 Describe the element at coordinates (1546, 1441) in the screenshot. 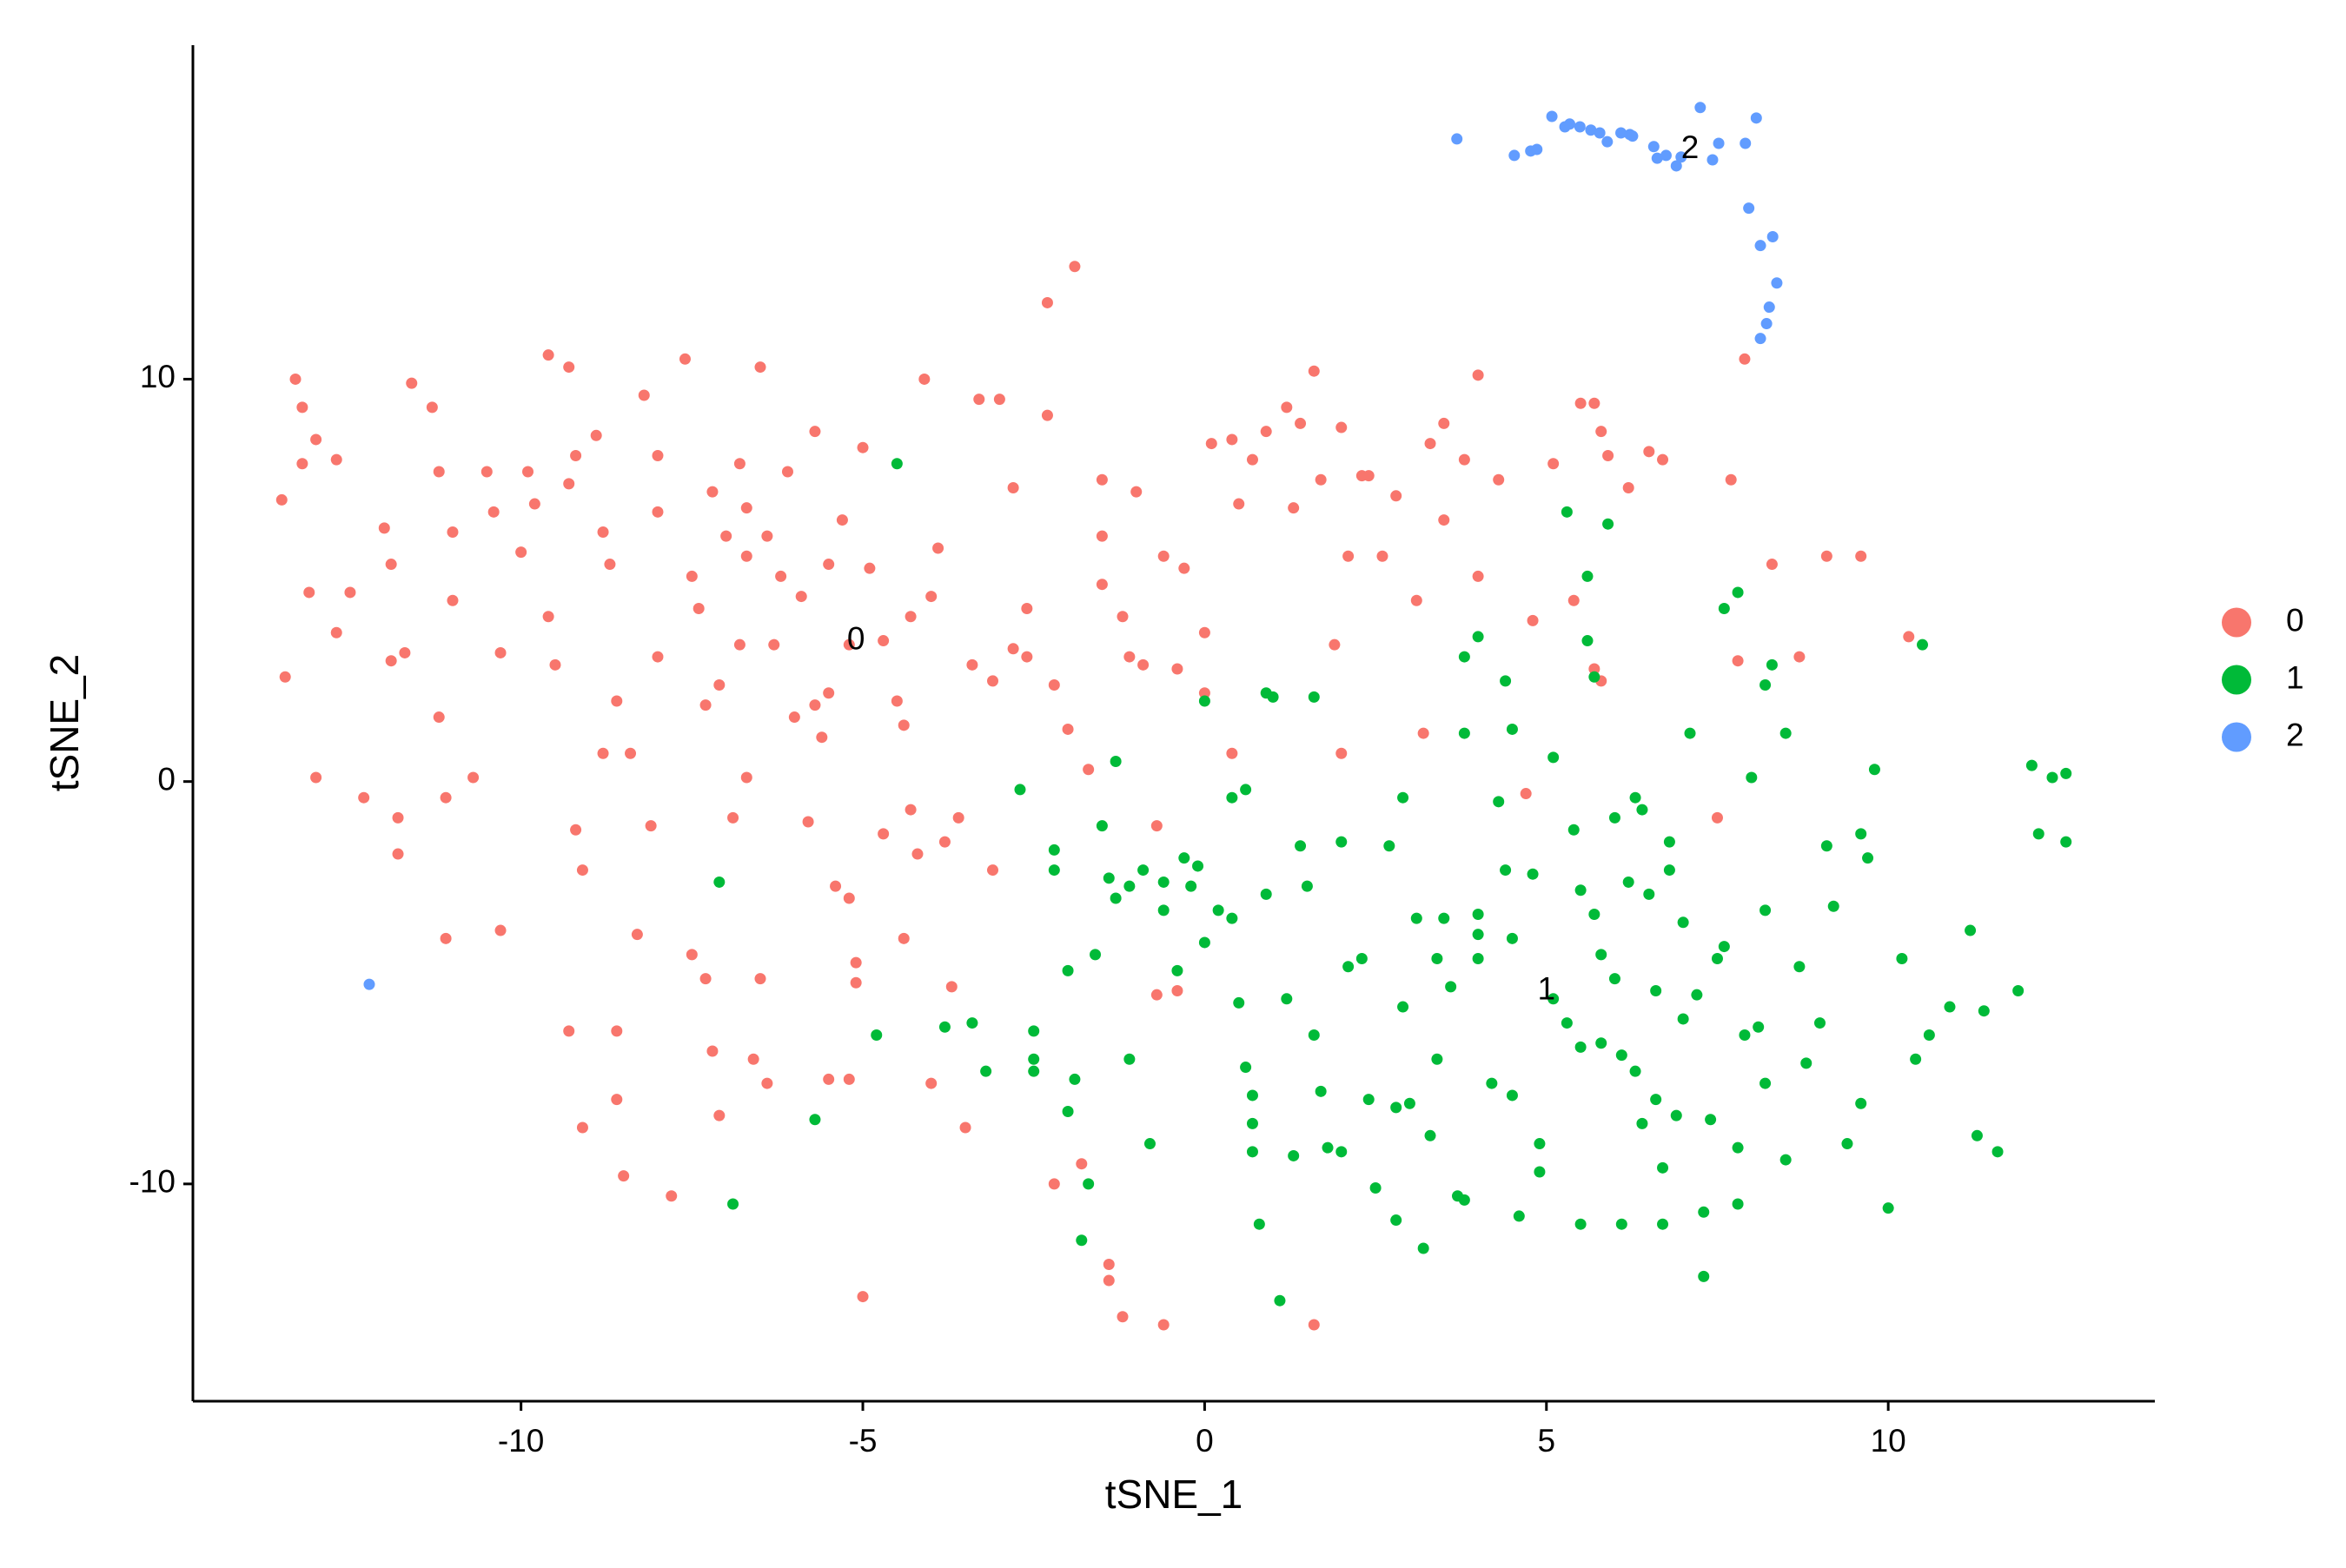

I see `x-tick-label: 5` at that location.